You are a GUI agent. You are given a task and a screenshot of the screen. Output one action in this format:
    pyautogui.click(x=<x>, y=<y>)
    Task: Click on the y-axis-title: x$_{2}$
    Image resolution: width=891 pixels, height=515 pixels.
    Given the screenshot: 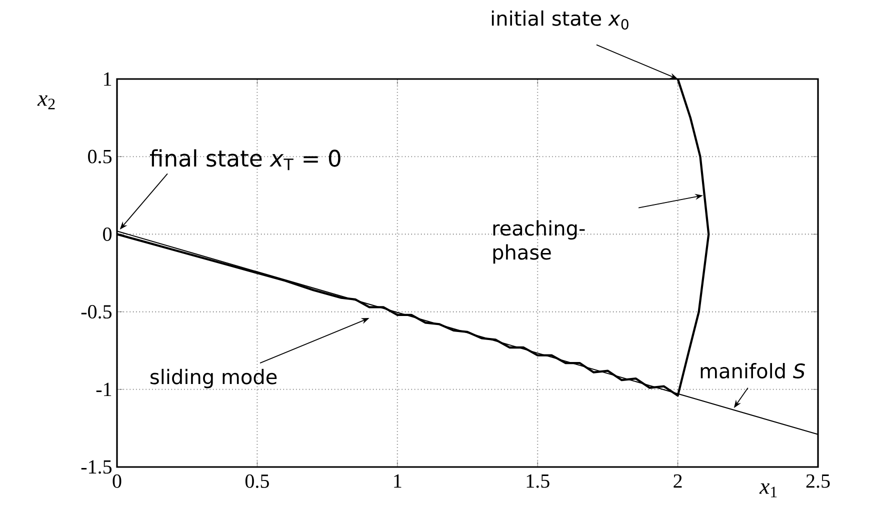 What is the action you would take?
    pyautogui.click(x=46, y=102)
    